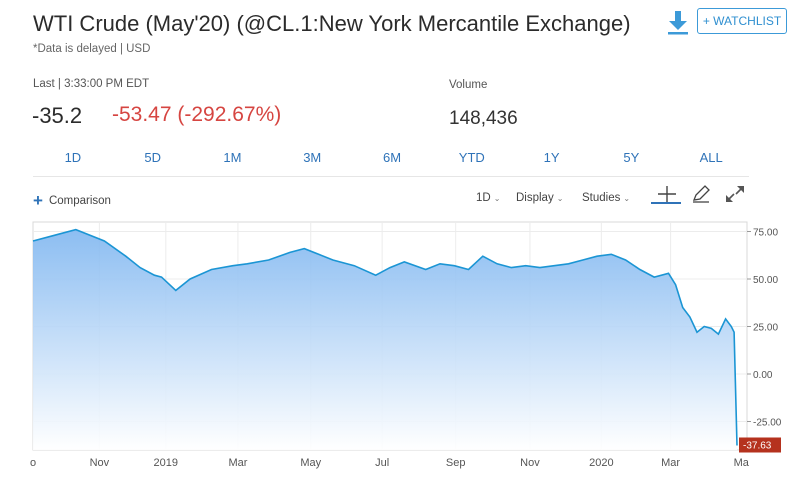 The width and height of the screenshot is (809, 486). What do you see at coordinates (535, 198) in the screenshot?
I see `display-label: Display` at bounding box center [535, 198].